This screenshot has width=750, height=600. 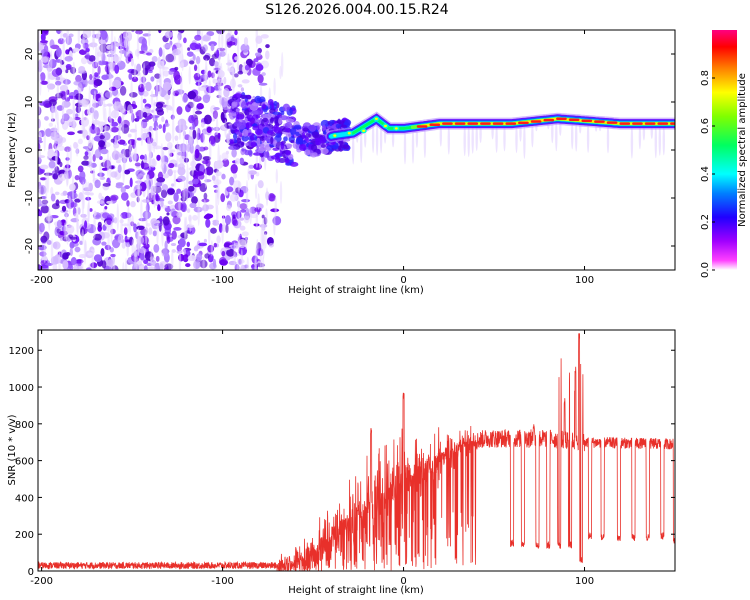 I want to click on spectrogram-x-tick-label: 100, so click(x=584, y=280).